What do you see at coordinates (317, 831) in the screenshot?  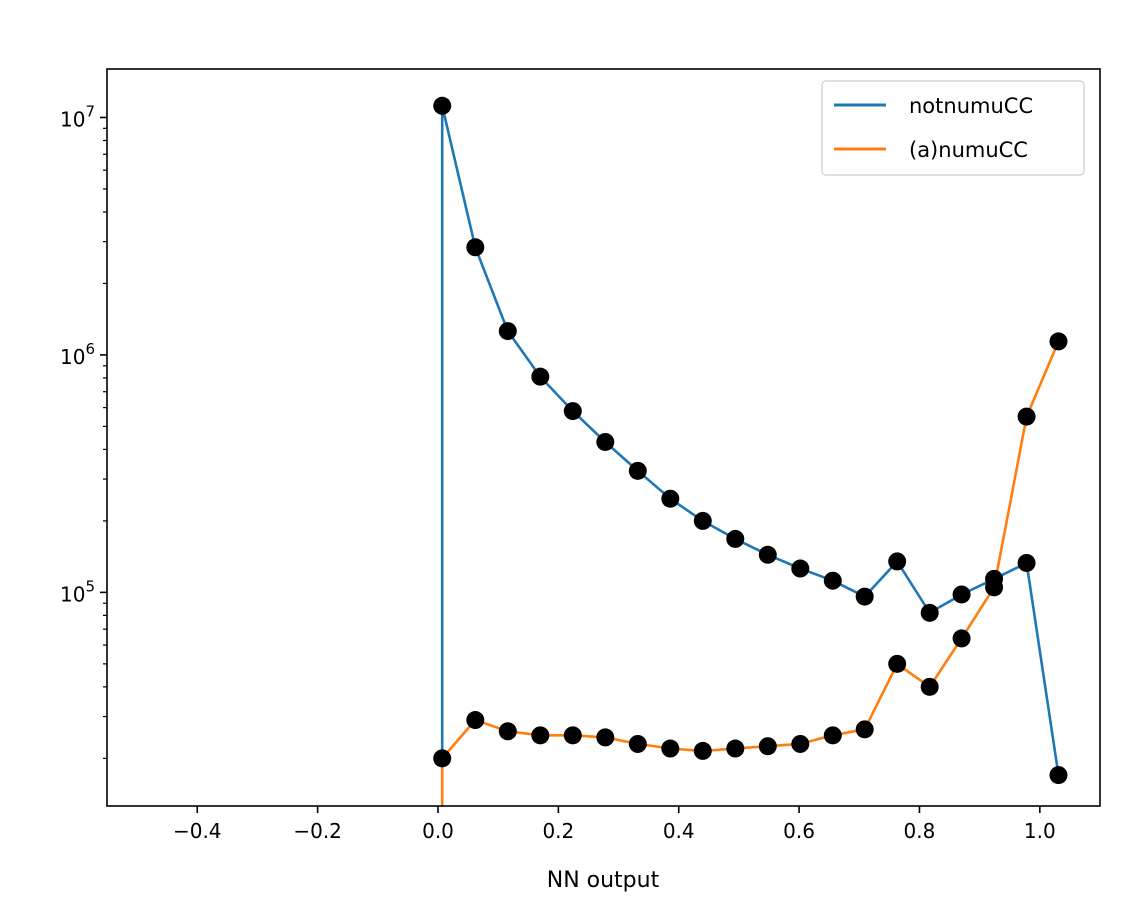 I see `x-tick-label: −0.2` at bounding box center [317, 831].